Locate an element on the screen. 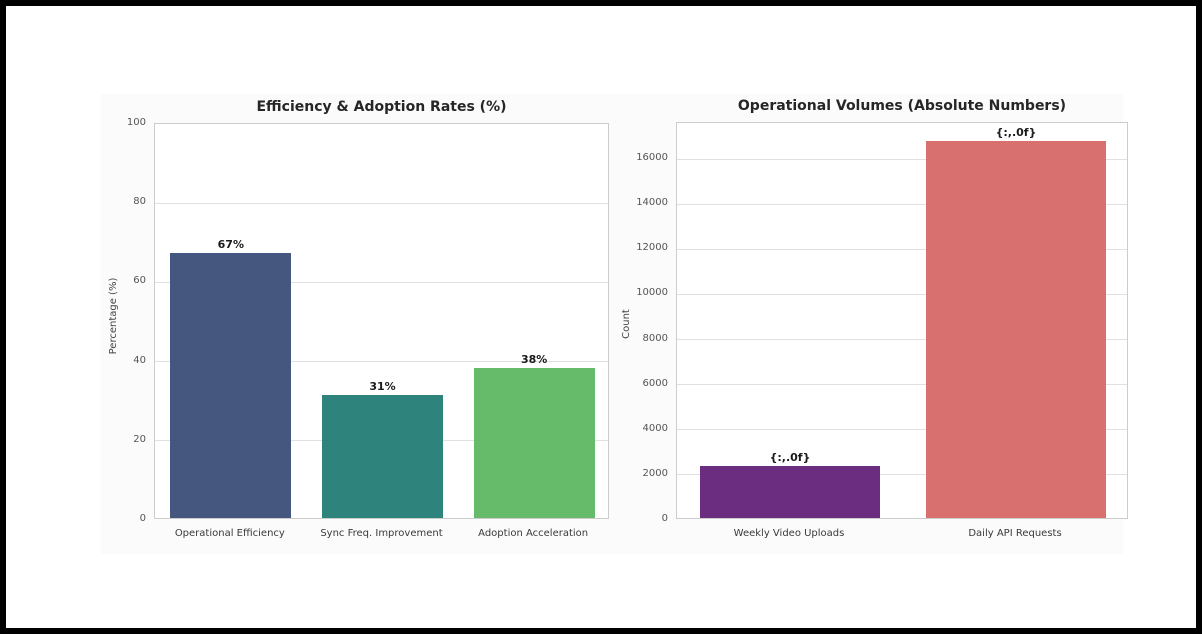 Image resolution: width=1202 pixels, height=634 pixels. x-tick-label: Operational Efficiency is located at coordinates (229, 533).